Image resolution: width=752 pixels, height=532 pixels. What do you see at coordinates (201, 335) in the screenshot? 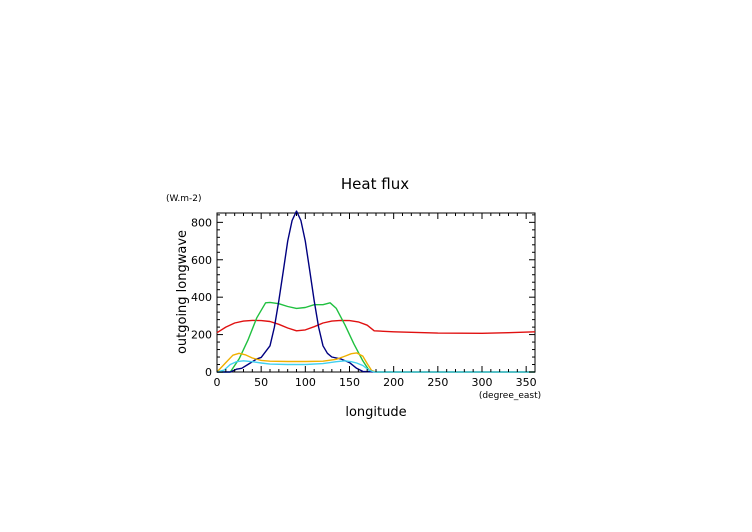
I see `y-tick-label: 200` at bounding box center [201, 335].